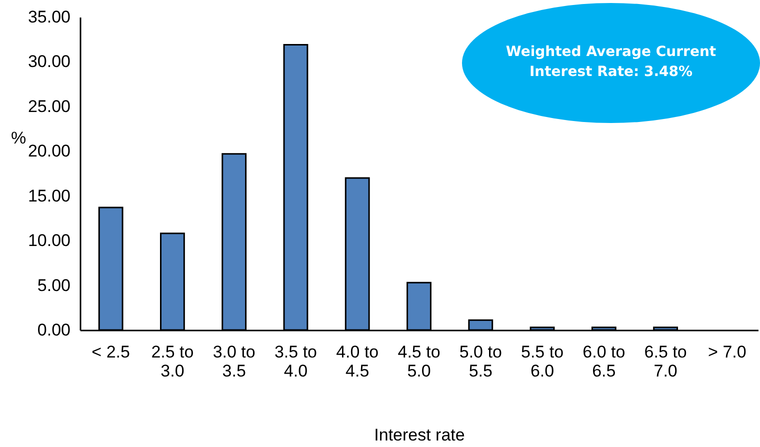 The width and height of the screenshot is (760, 447). I want to click on x-tick-label: 4.0 to 4.5, so click(357, 361).